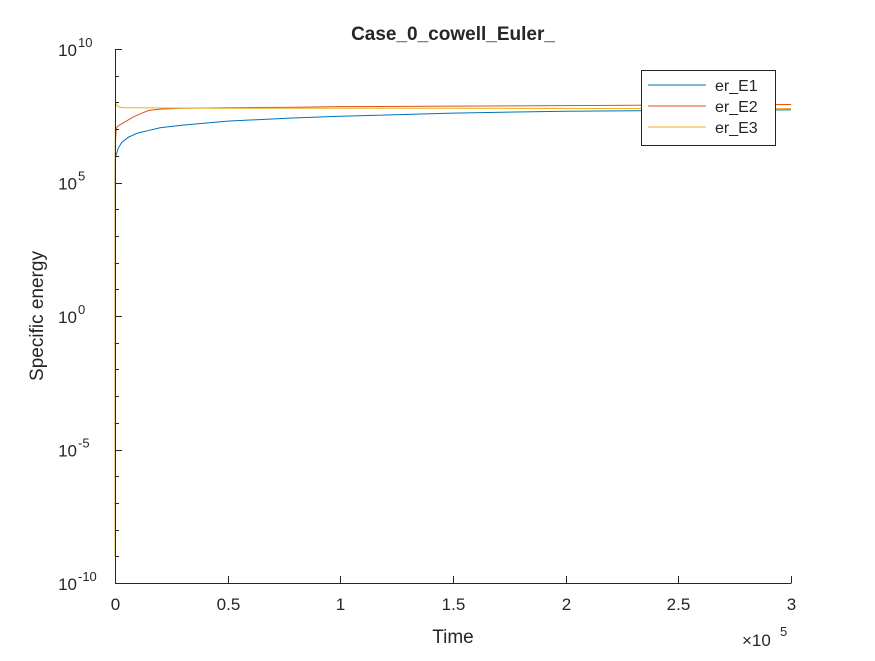 This screenshot has height=661, width=875. What do you see at coordinates (736, 107) in the screenshot?
I see `legend-label: er_E2` at bounding box center [736, 107].